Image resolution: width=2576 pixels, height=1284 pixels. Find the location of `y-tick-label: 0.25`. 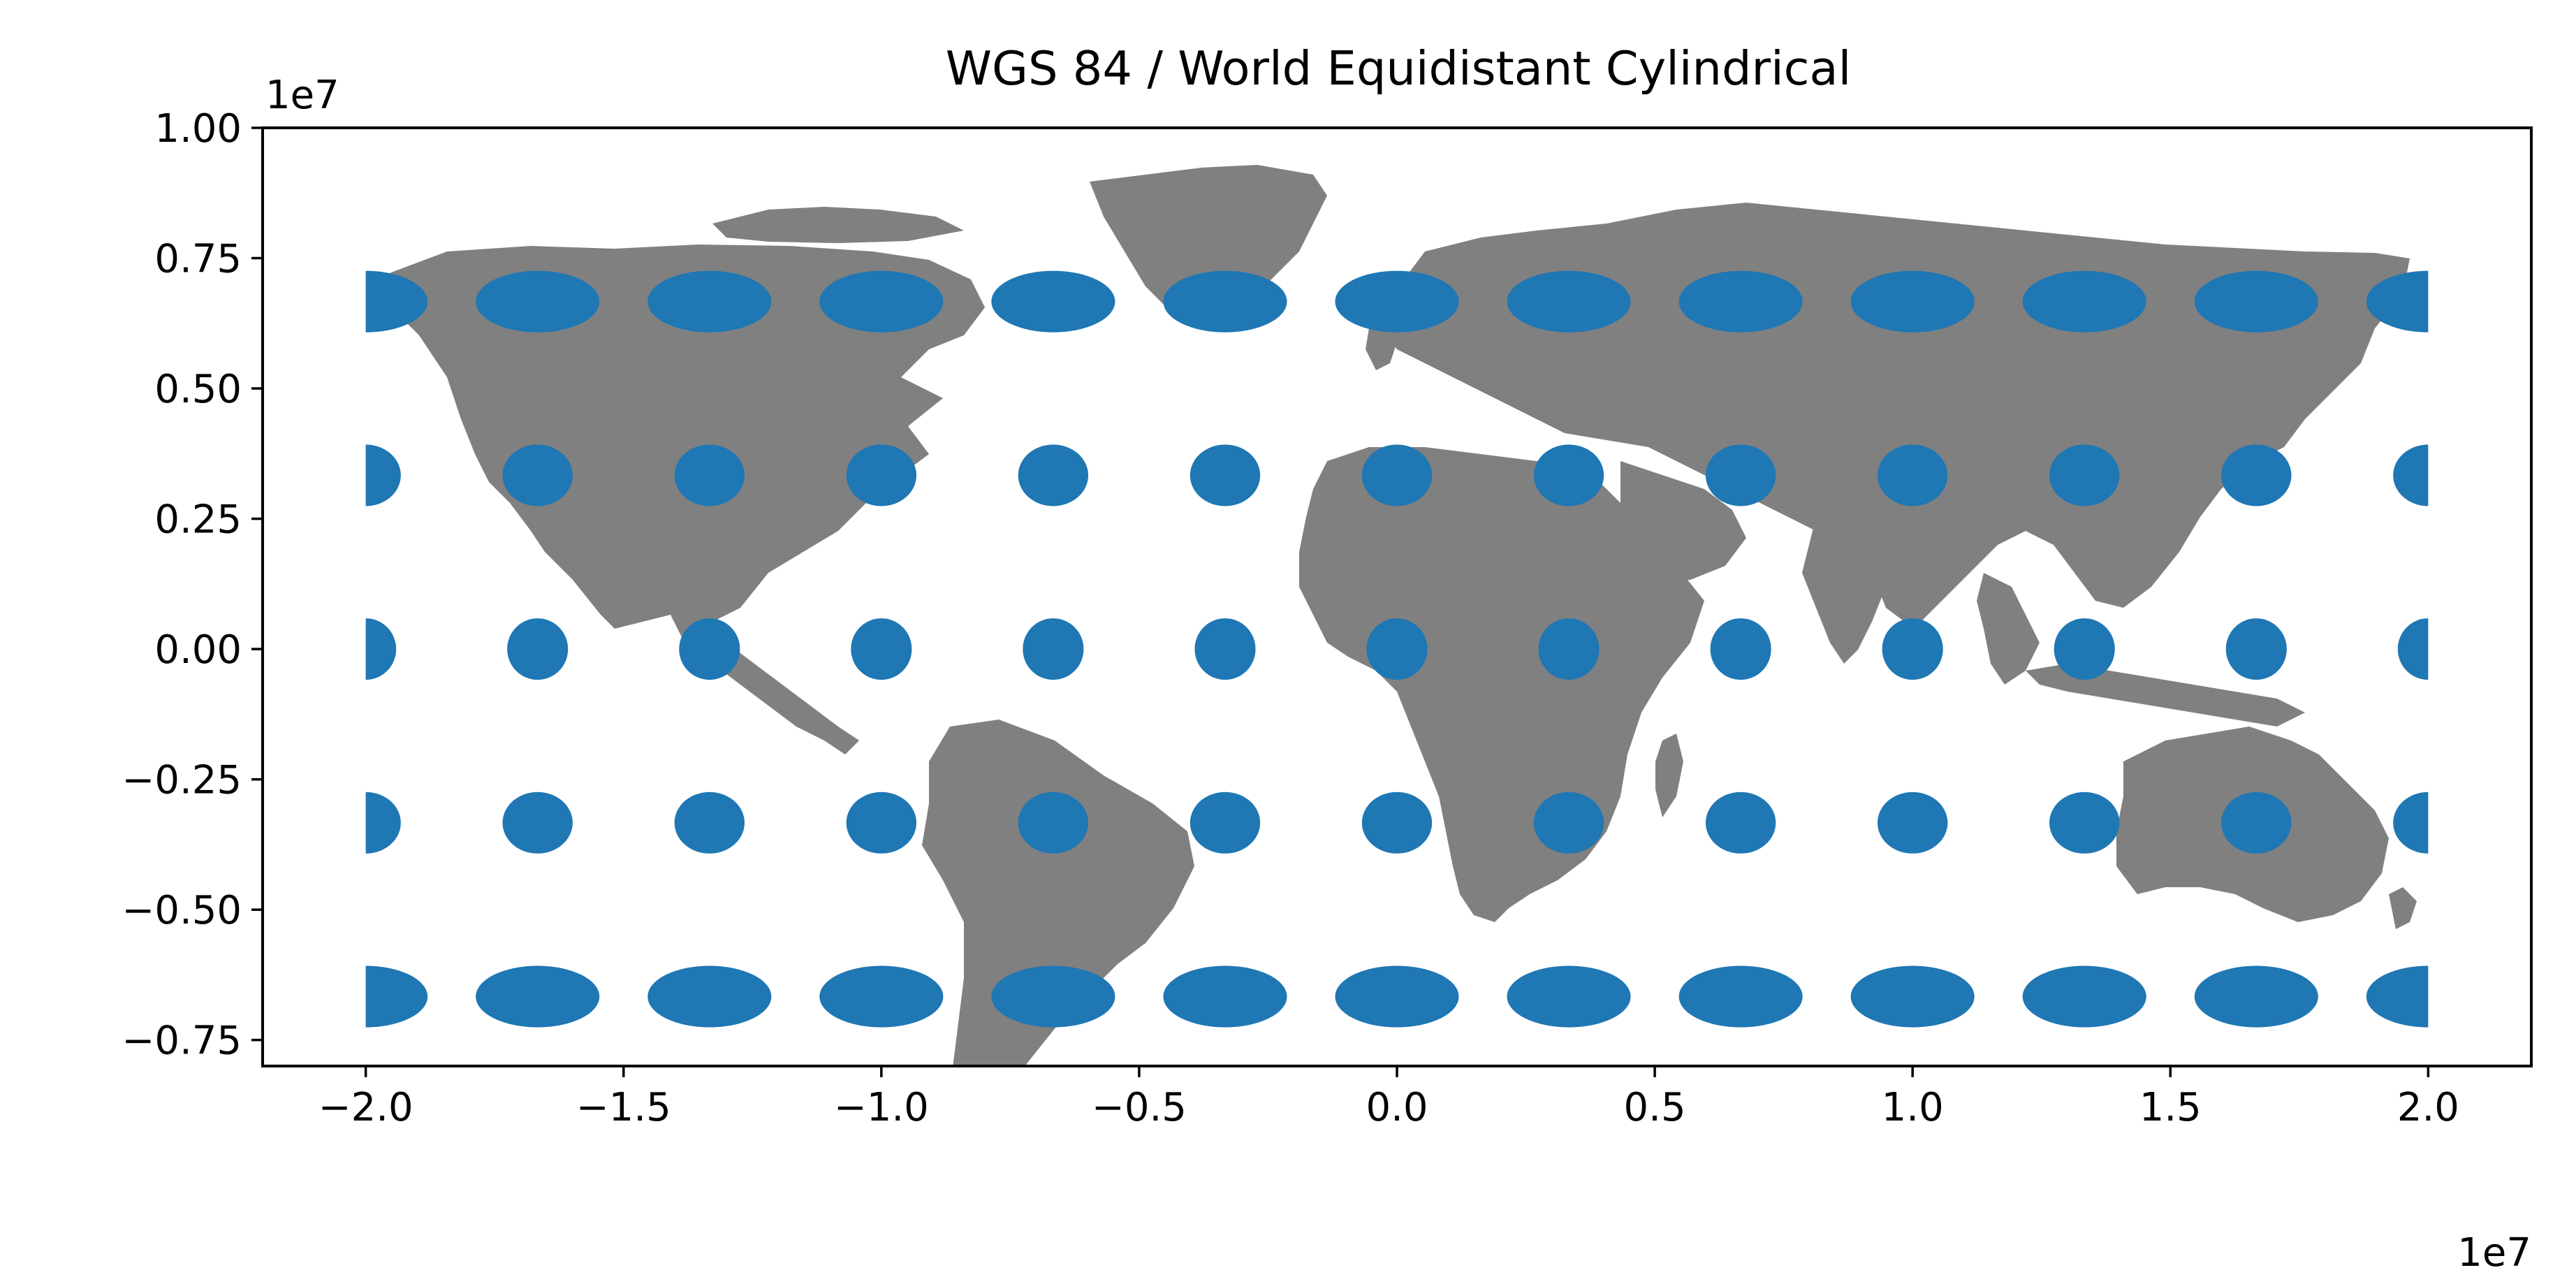

y-tick-label: 0.25 is located at coordinates (198, 520).